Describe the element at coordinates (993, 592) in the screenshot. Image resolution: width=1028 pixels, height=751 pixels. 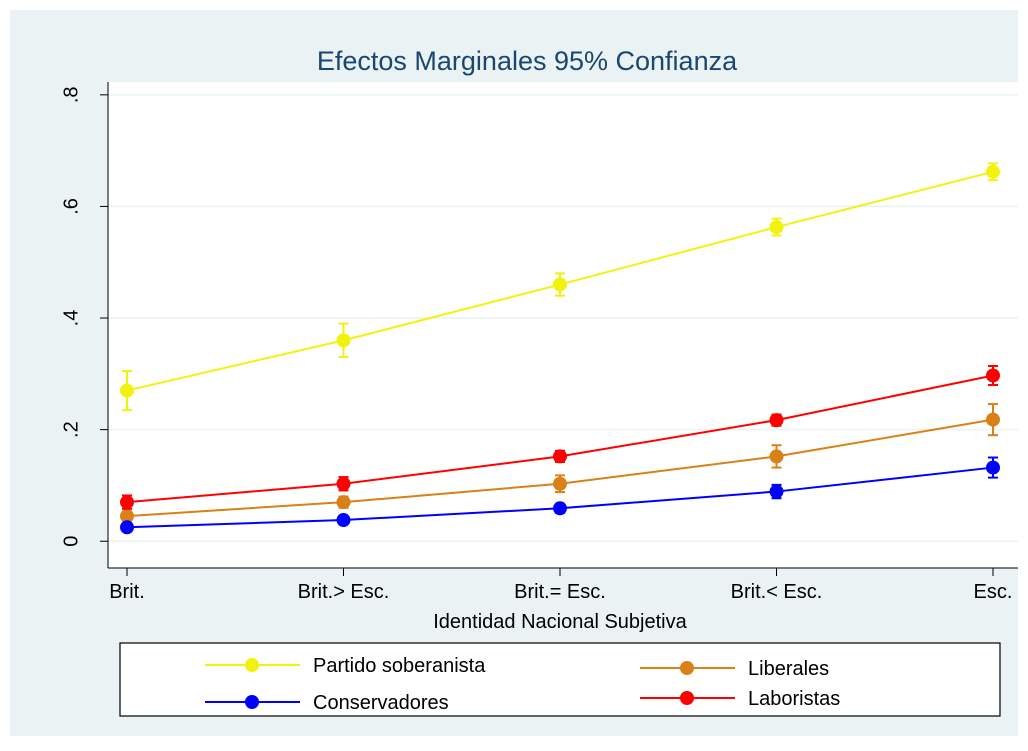
I see `x-tick-label: Esc.` at that location.